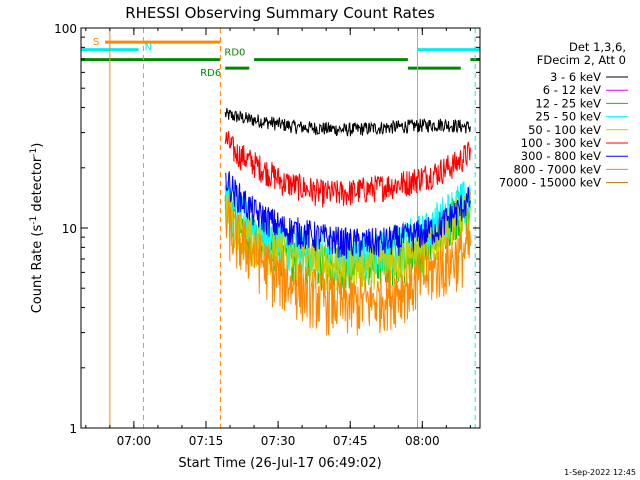 This screenshot has height=480, width=640. I want to click on orbit-bar-label-rd6: RD6, so click(210, 73).